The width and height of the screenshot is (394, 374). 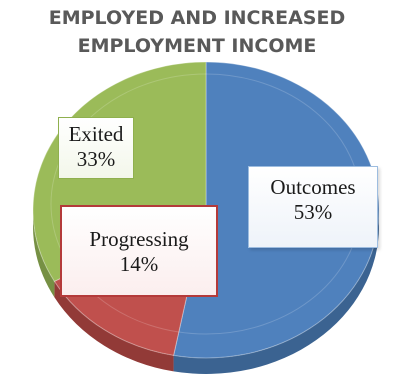 I want to click on chart-title-line-1: EMPLOYED AND INCREASED, so click(x=197, y=18).